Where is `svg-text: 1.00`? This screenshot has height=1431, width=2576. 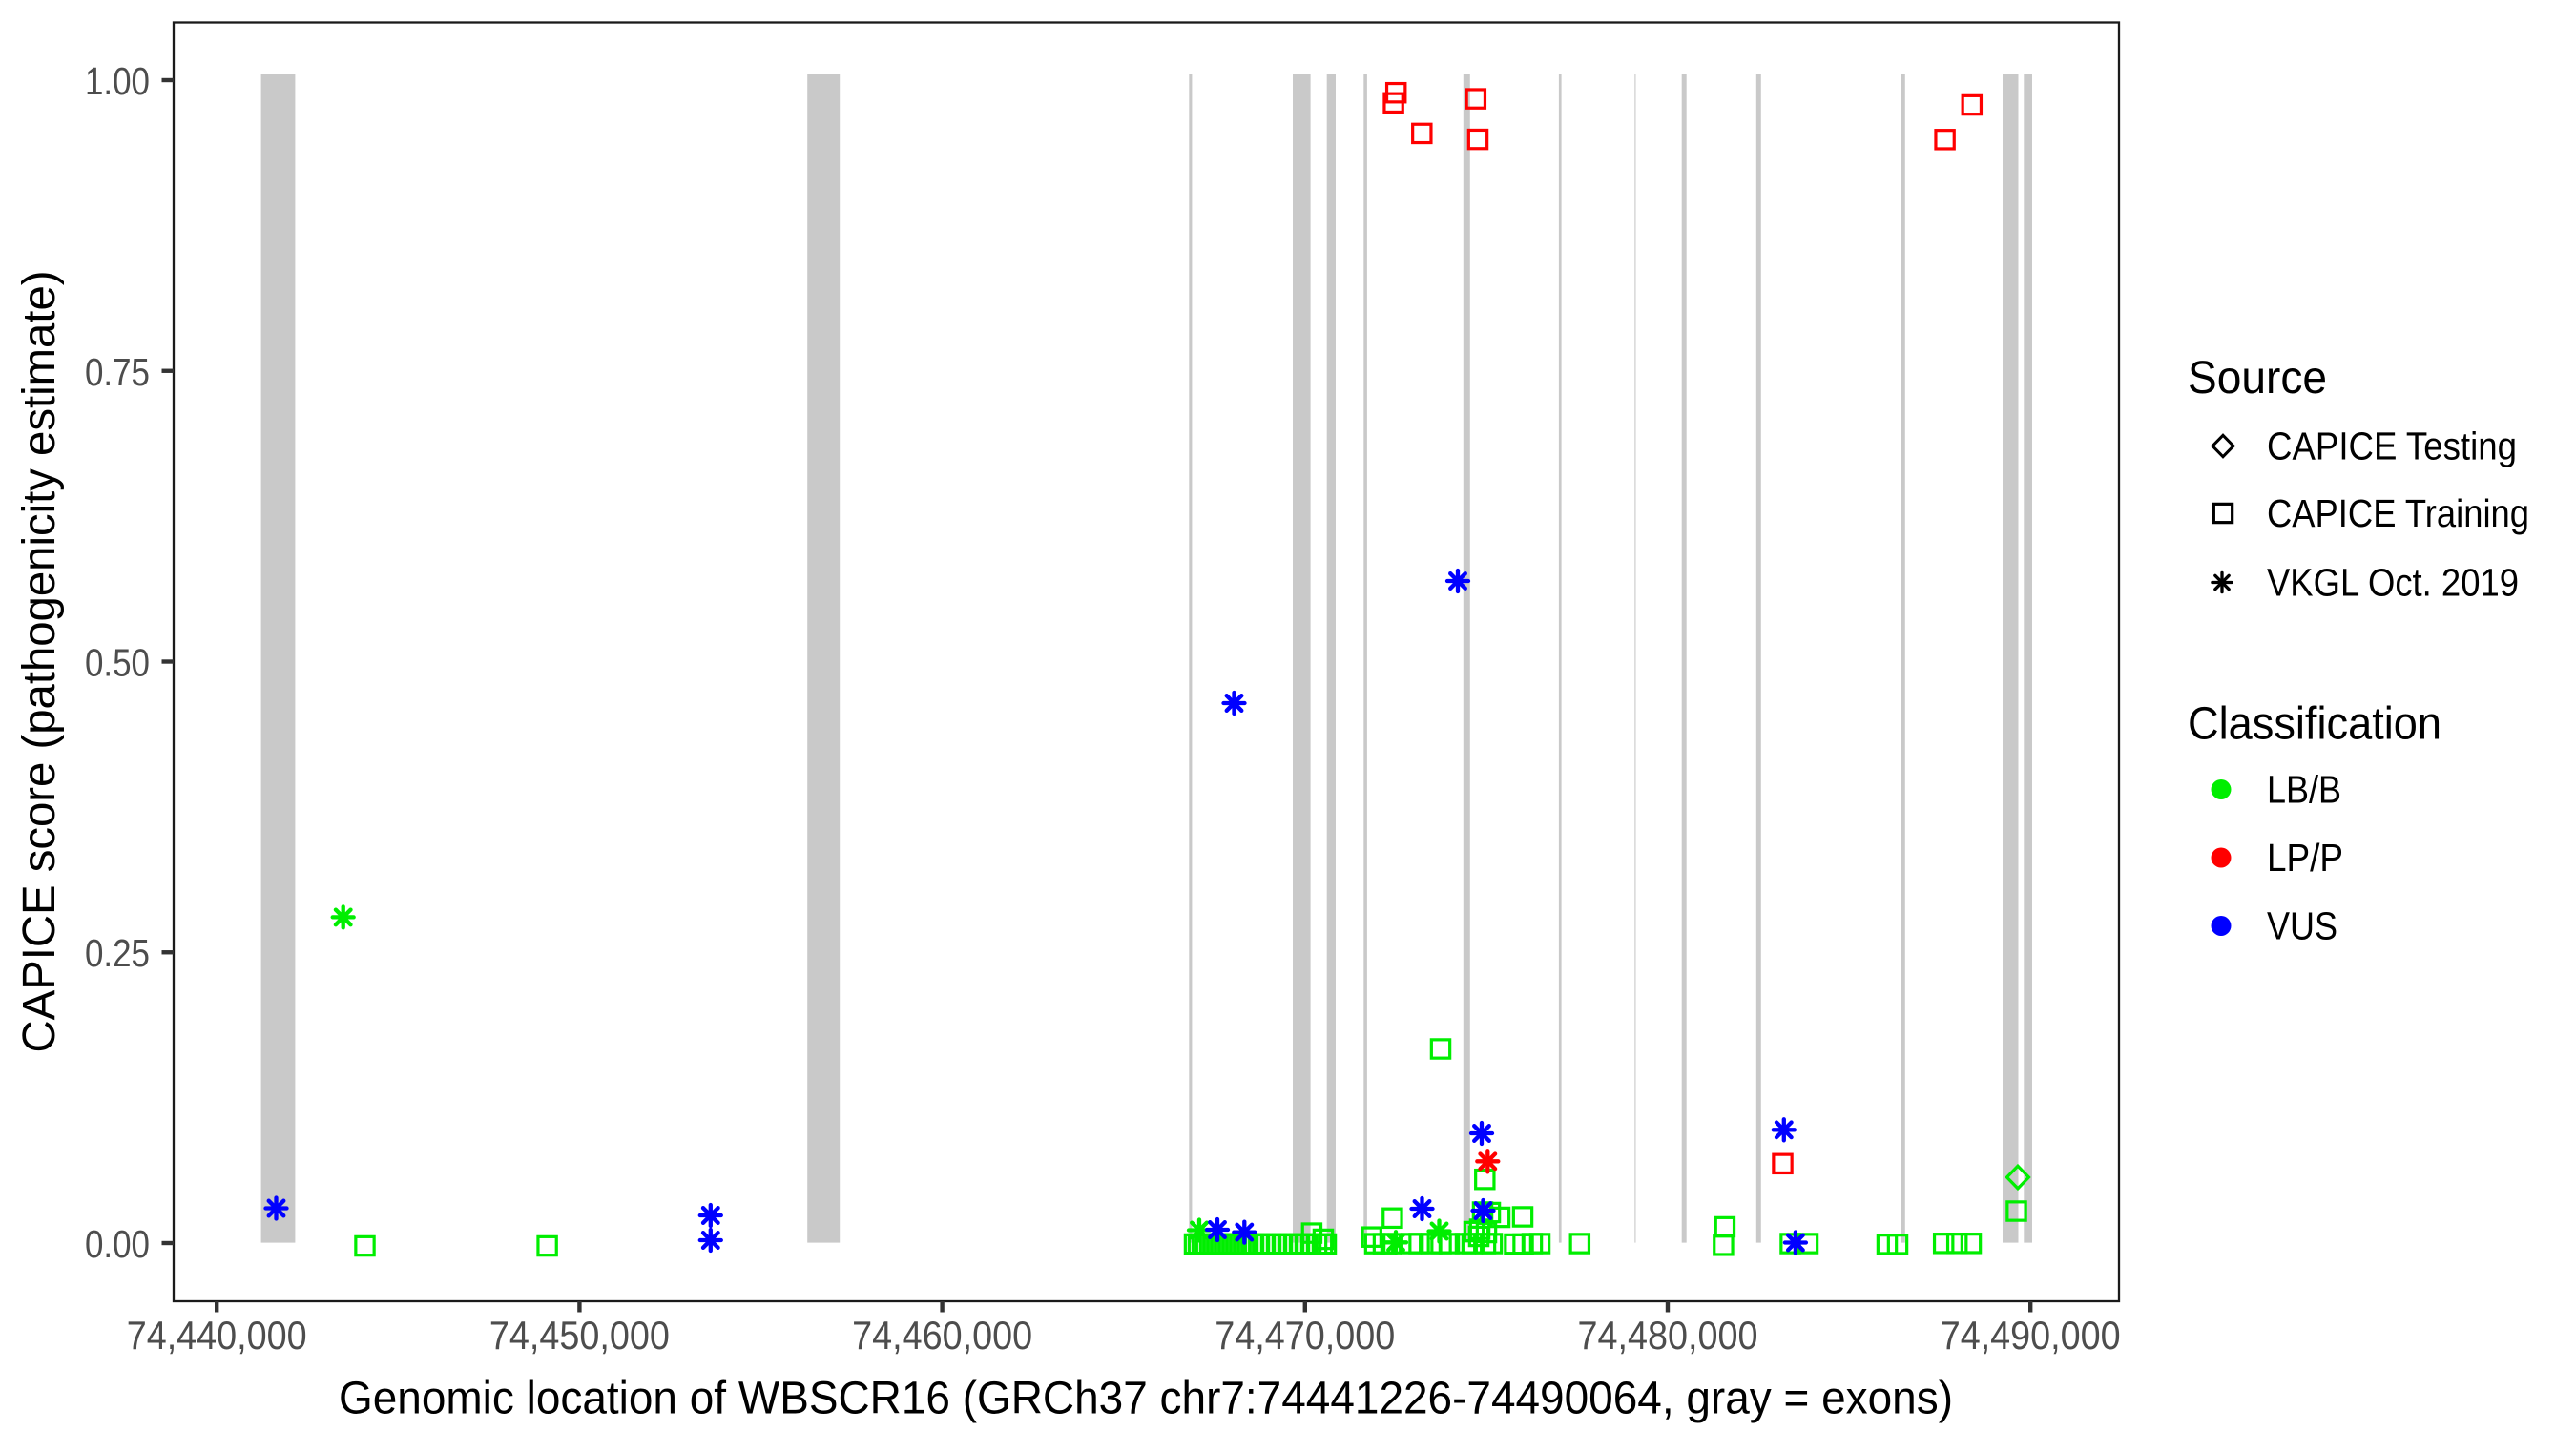
svg-text: 1.00 is located at coordinates (117, 81).